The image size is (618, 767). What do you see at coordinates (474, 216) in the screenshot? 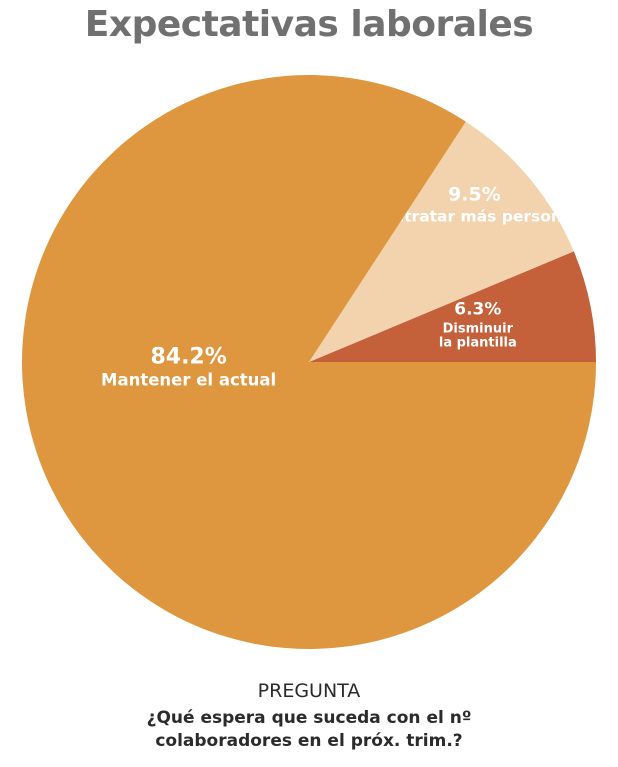
I see `slice-category-label-1-0: Contratar más personal` at bounding box center [474, 216].